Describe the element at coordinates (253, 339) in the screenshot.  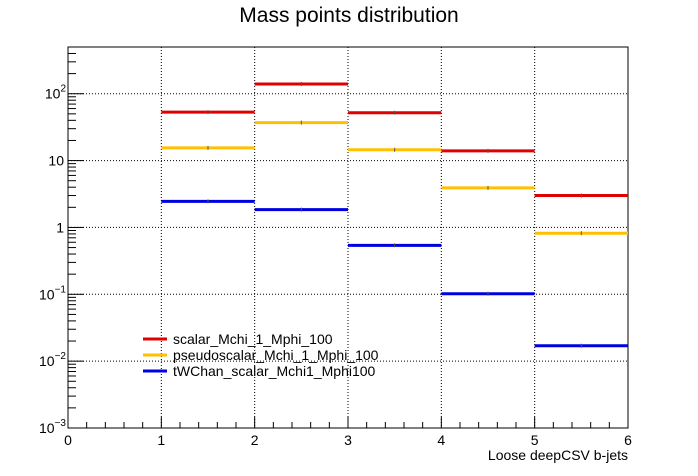
I see `legend-label: scalar_Mchi_1_Mphi_100` at that location.